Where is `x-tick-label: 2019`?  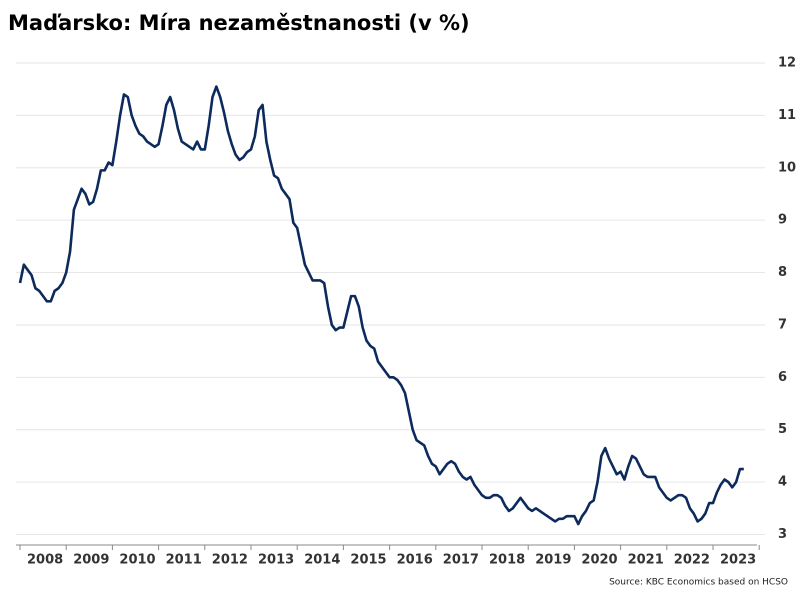
x-tick-label: 2019 is located at coordinates (553, 560).